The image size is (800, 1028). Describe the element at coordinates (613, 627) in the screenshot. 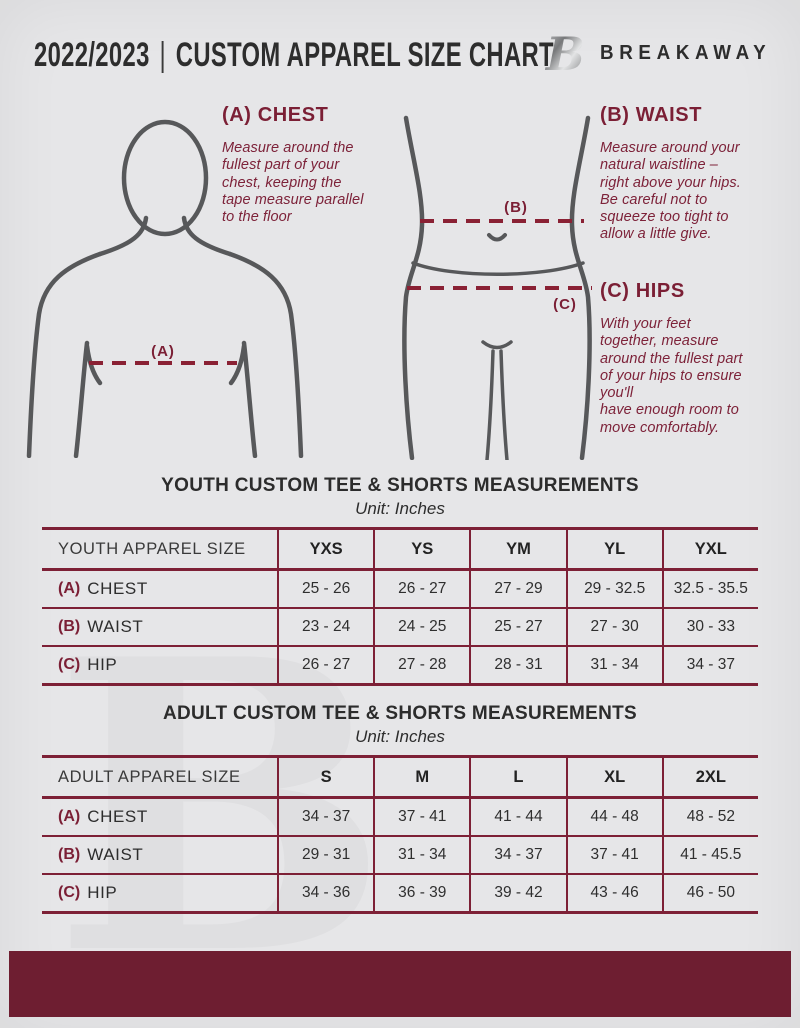

I see `value-cell: 27 - 30` at that location.